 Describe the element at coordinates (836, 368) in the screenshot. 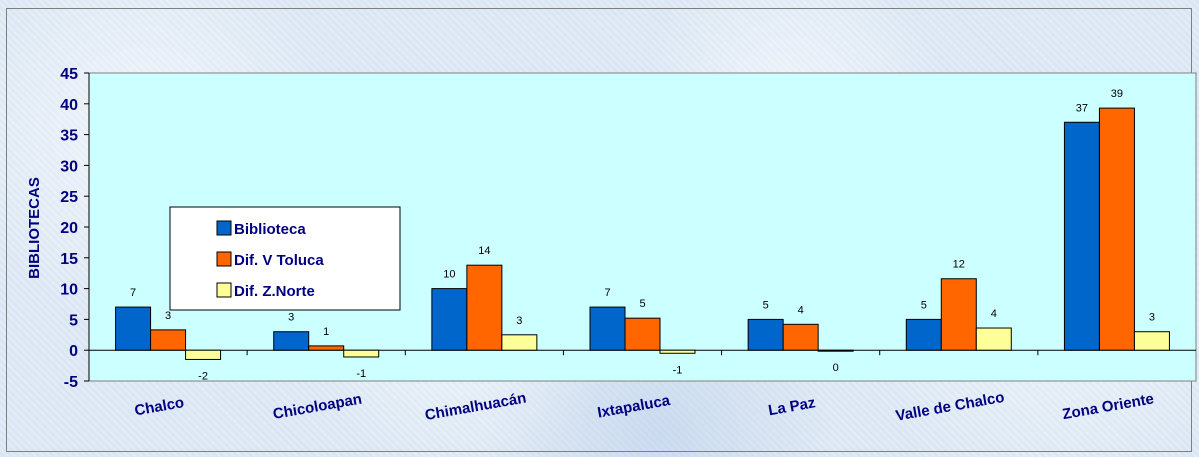

I see `data-label: 0` at that location.